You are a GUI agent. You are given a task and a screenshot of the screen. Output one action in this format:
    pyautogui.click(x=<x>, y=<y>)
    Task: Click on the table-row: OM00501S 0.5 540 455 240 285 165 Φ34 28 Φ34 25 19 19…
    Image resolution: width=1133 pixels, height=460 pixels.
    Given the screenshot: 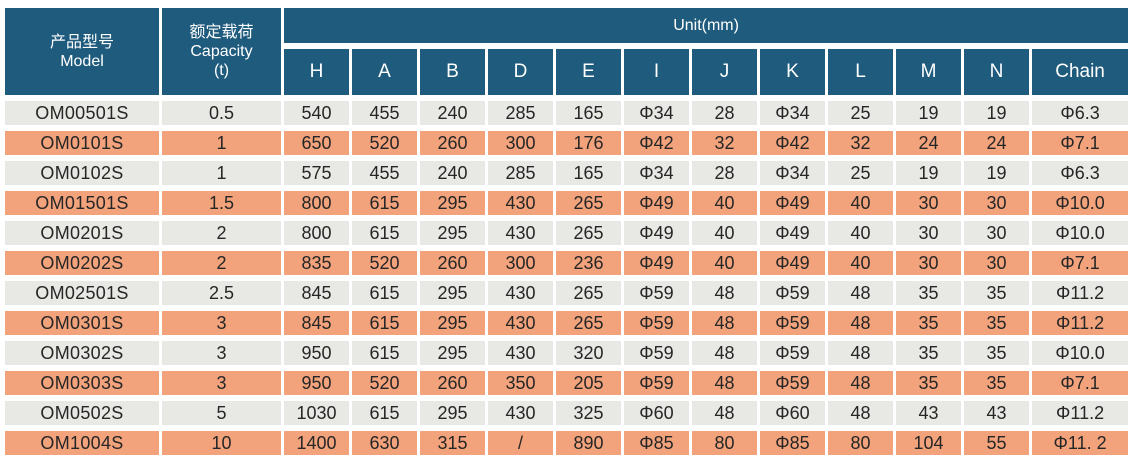 What is the action you would take?
    pyautogui.click(x=567, y=113)
    